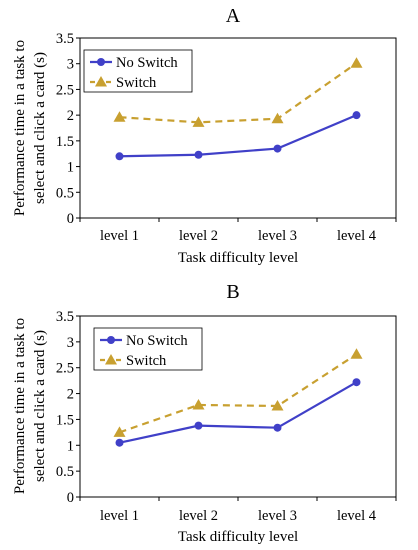 The width and height of the screenshot is (418, 550). Describe the element at coordinates (233, 16) in the screenshot. I see `chart-title: A` at that location.